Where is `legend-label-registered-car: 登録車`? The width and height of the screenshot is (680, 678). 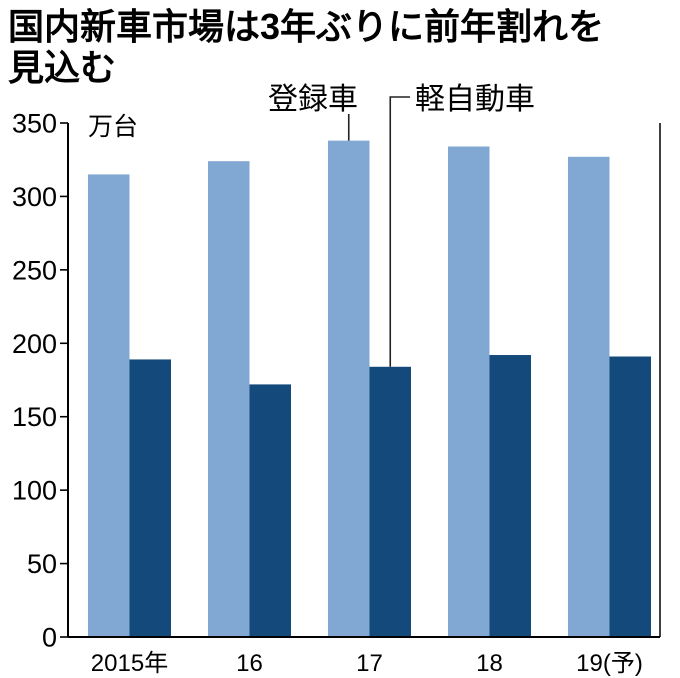
legend-label-registered-car: 登録車 is located at coordinates (313, 99).